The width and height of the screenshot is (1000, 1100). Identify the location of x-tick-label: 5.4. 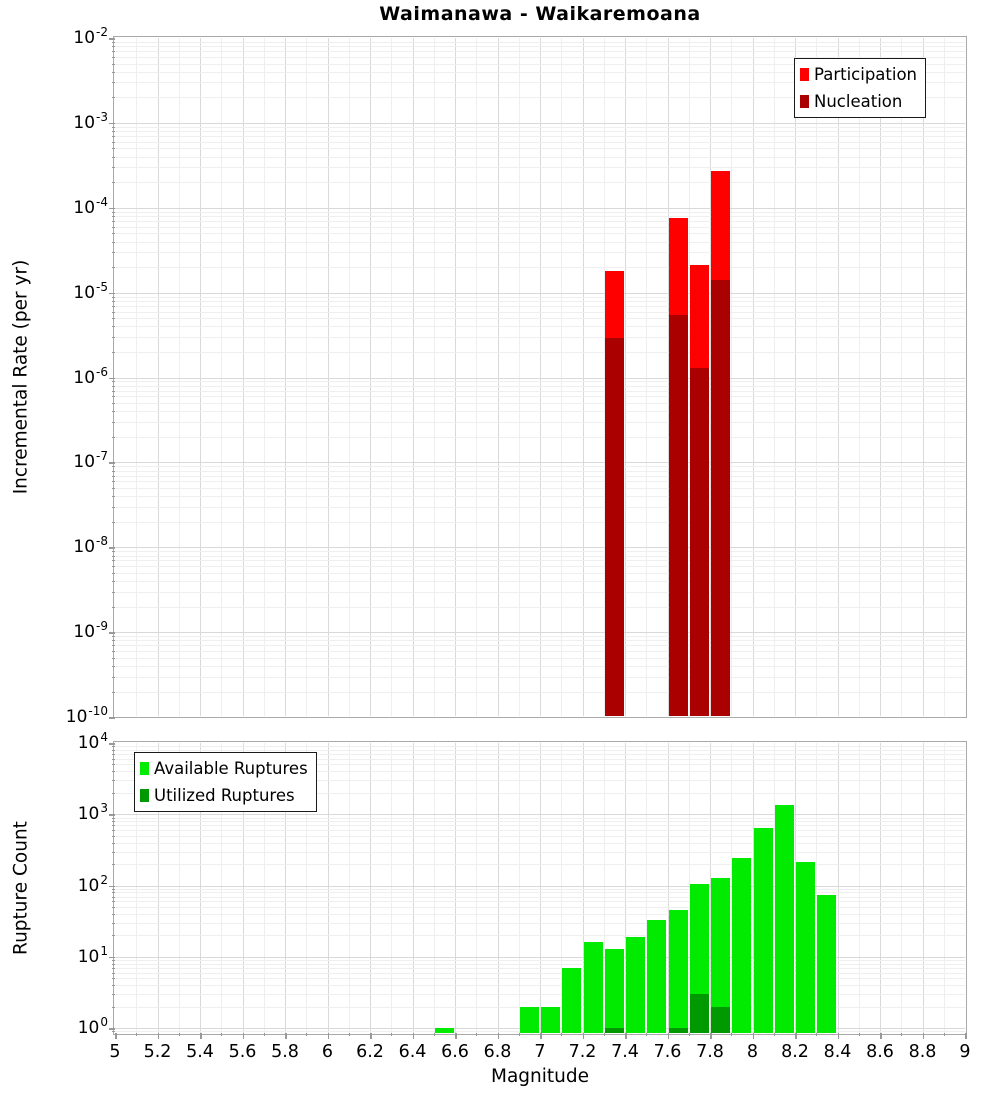
(200, 1052).